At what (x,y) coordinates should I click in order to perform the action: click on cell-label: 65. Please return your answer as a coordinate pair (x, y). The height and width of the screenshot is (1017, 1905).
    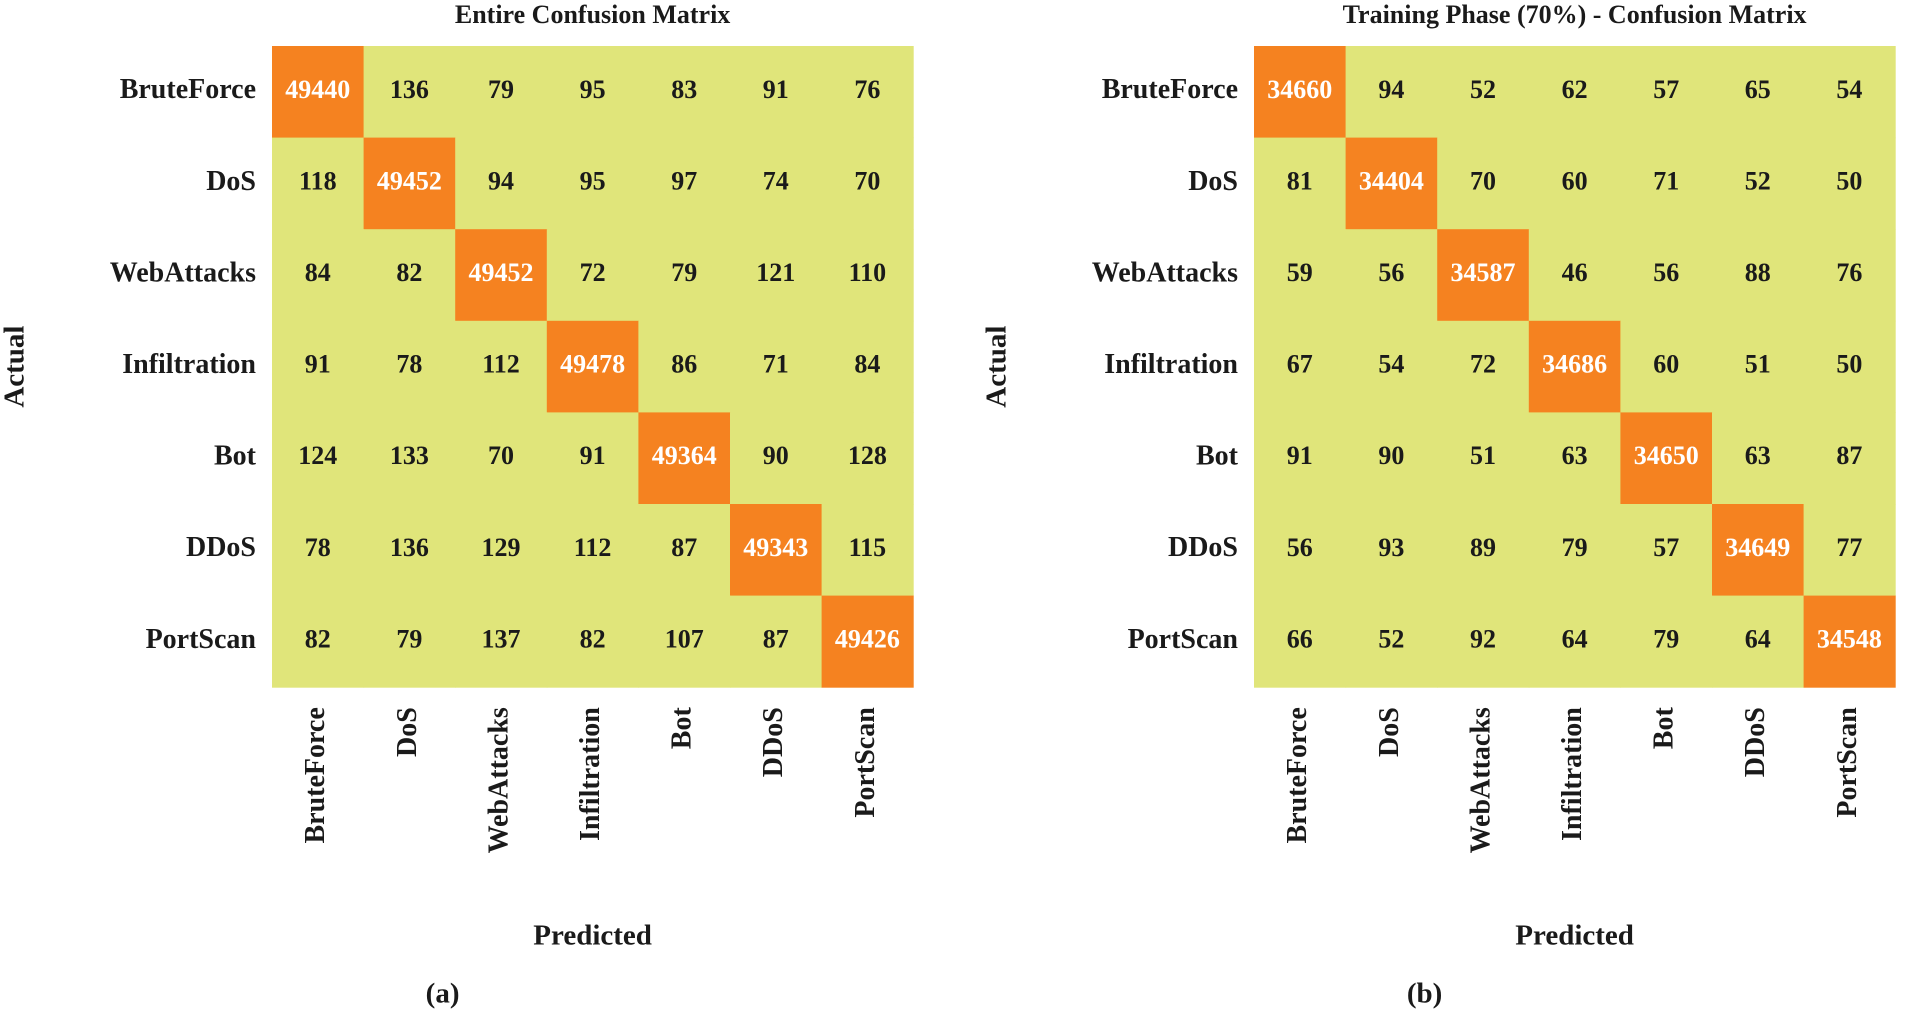
    Looking at the image, I should click on (1758, 89).